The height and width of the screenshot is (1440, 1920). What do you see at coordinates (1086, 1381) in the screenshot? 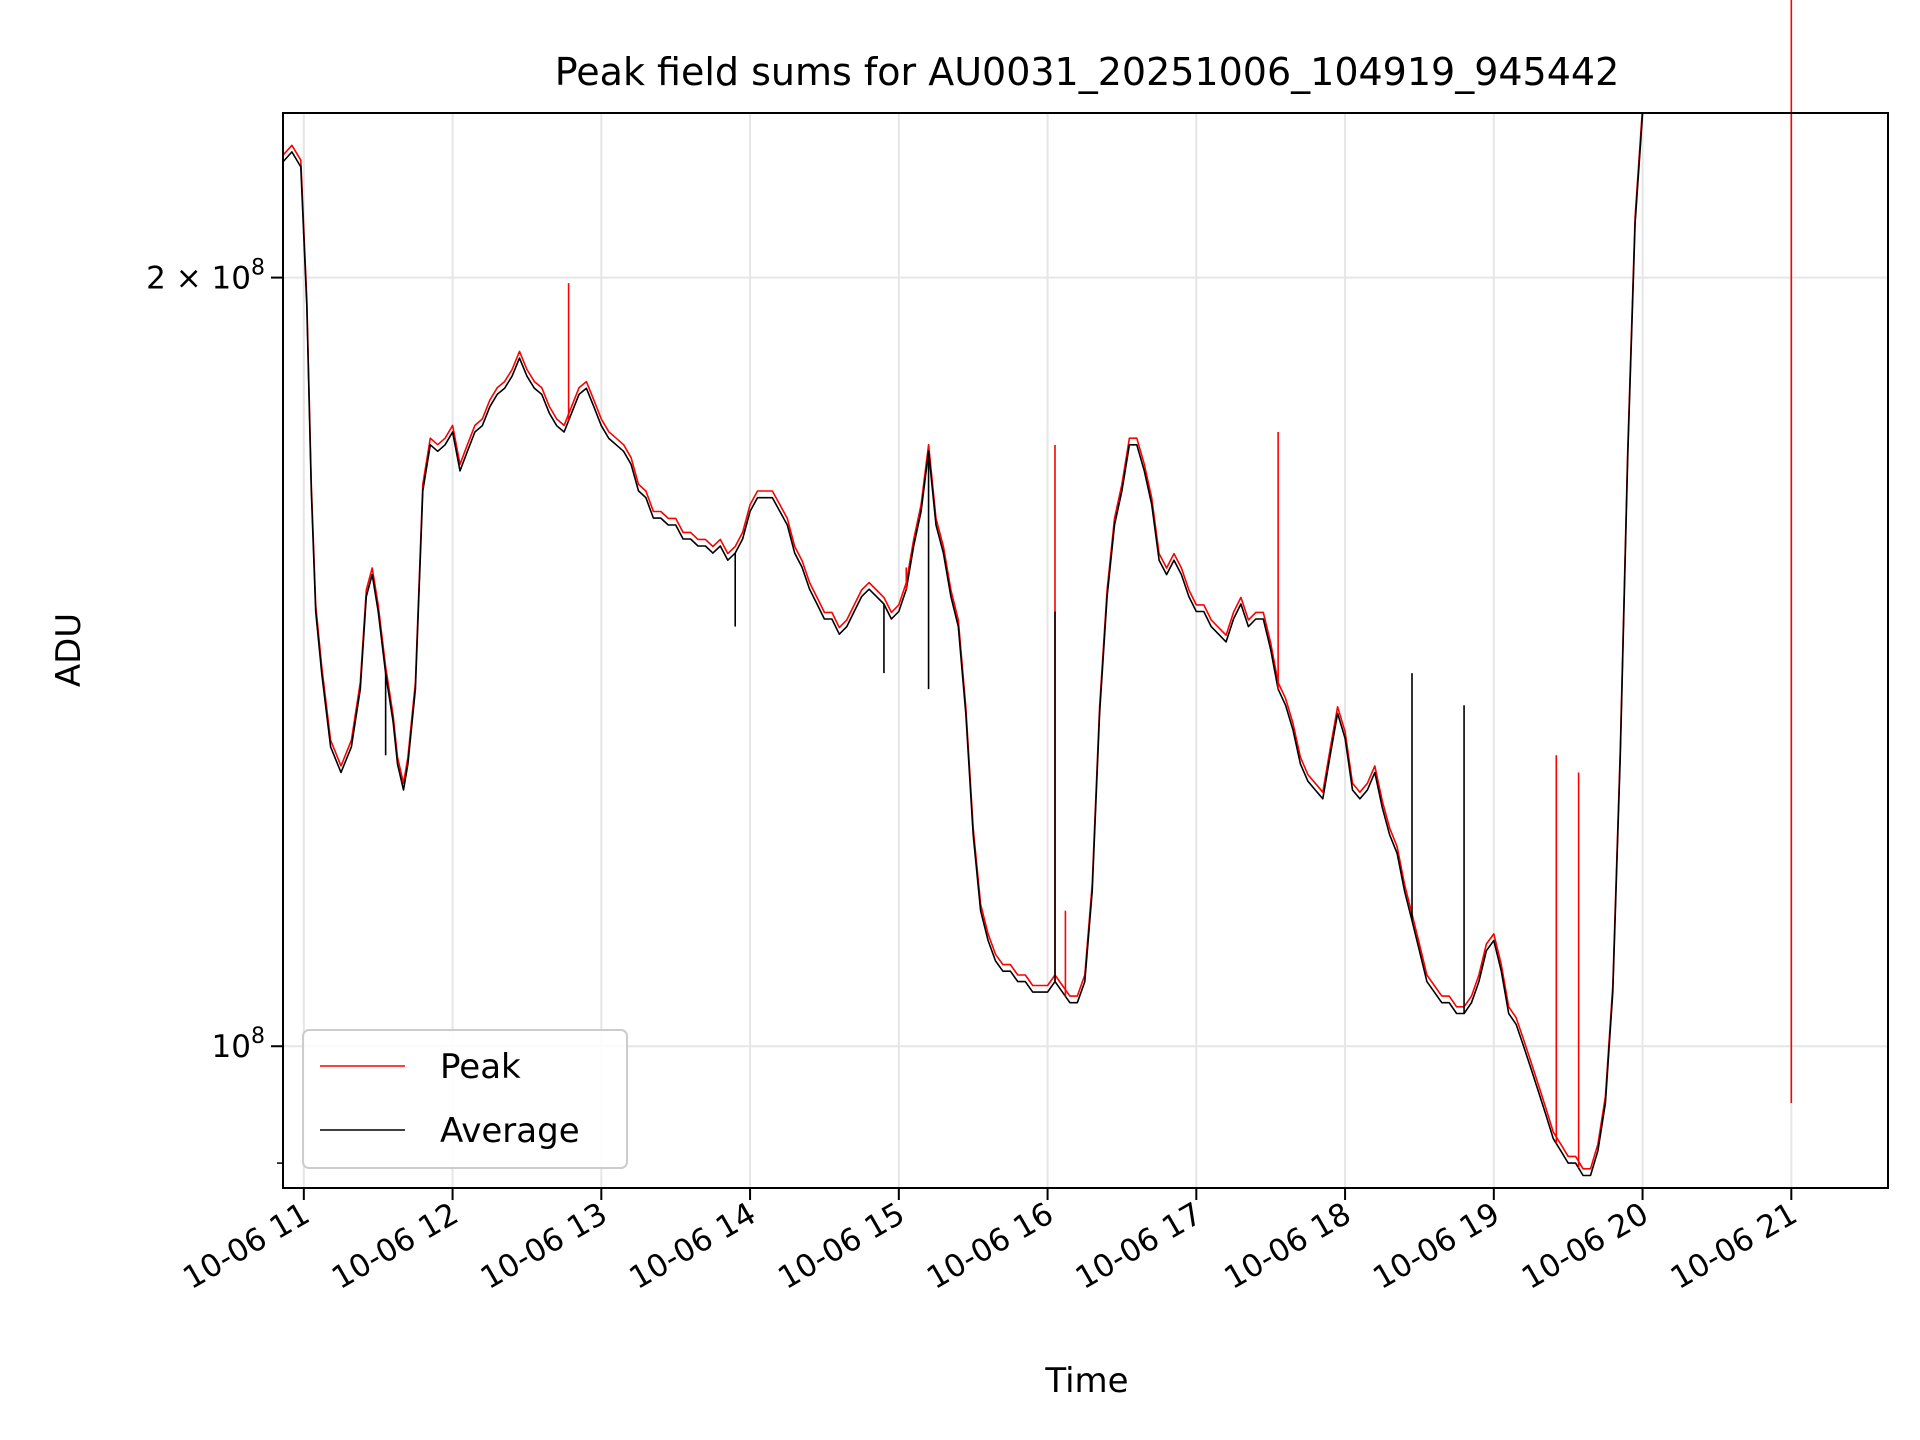
I see `x-axis-label: Time` at bounding box center [1086, 1381].